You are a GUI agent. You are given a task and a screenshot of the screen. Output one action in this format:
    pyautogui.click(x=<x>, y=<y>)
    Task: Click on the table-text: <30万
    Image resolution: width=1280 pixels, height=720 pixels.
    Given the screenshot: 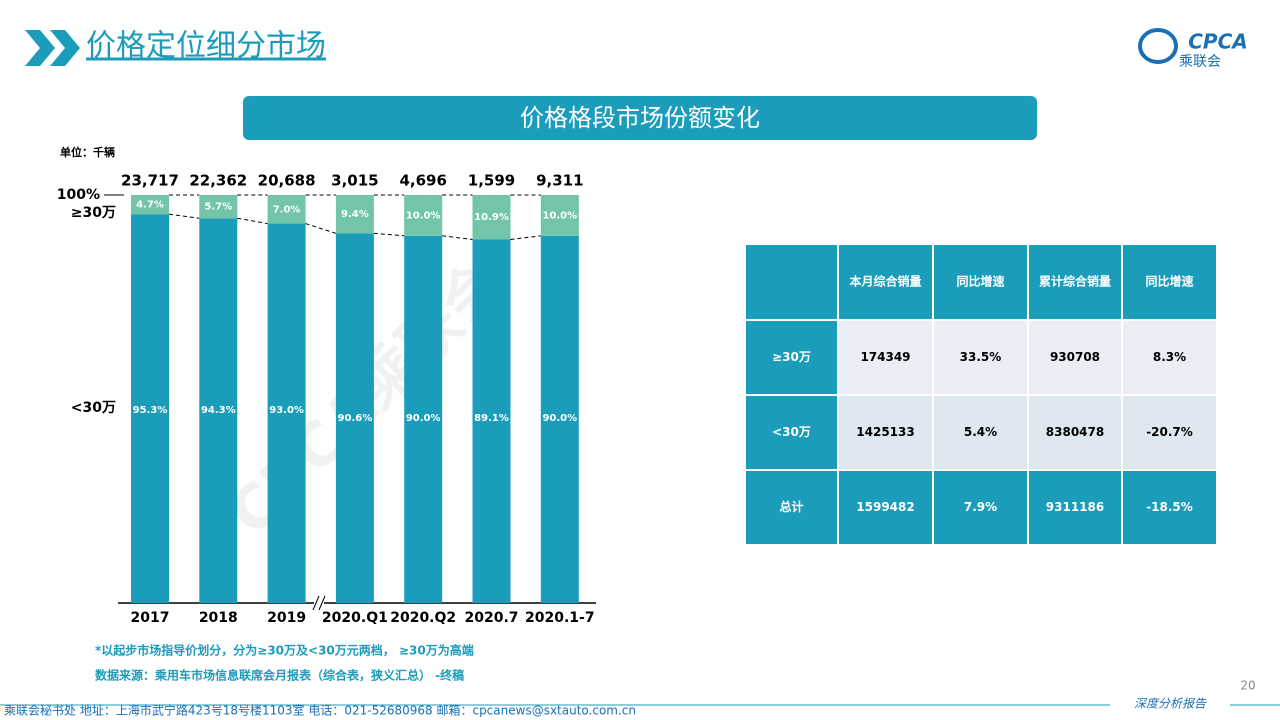 What is the action you would take?
    pyautogui.click(x=791, y=432)
    